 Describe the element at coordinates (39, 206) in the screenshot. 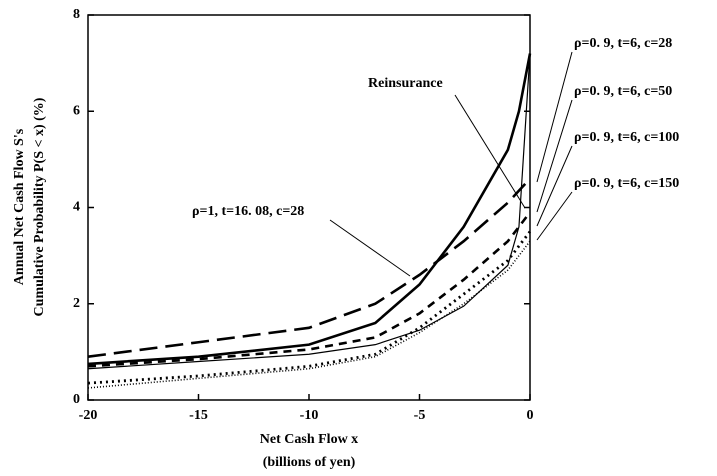

I see `y-axis-label: Cumulative Probability P(S < x) (%)` at that location.